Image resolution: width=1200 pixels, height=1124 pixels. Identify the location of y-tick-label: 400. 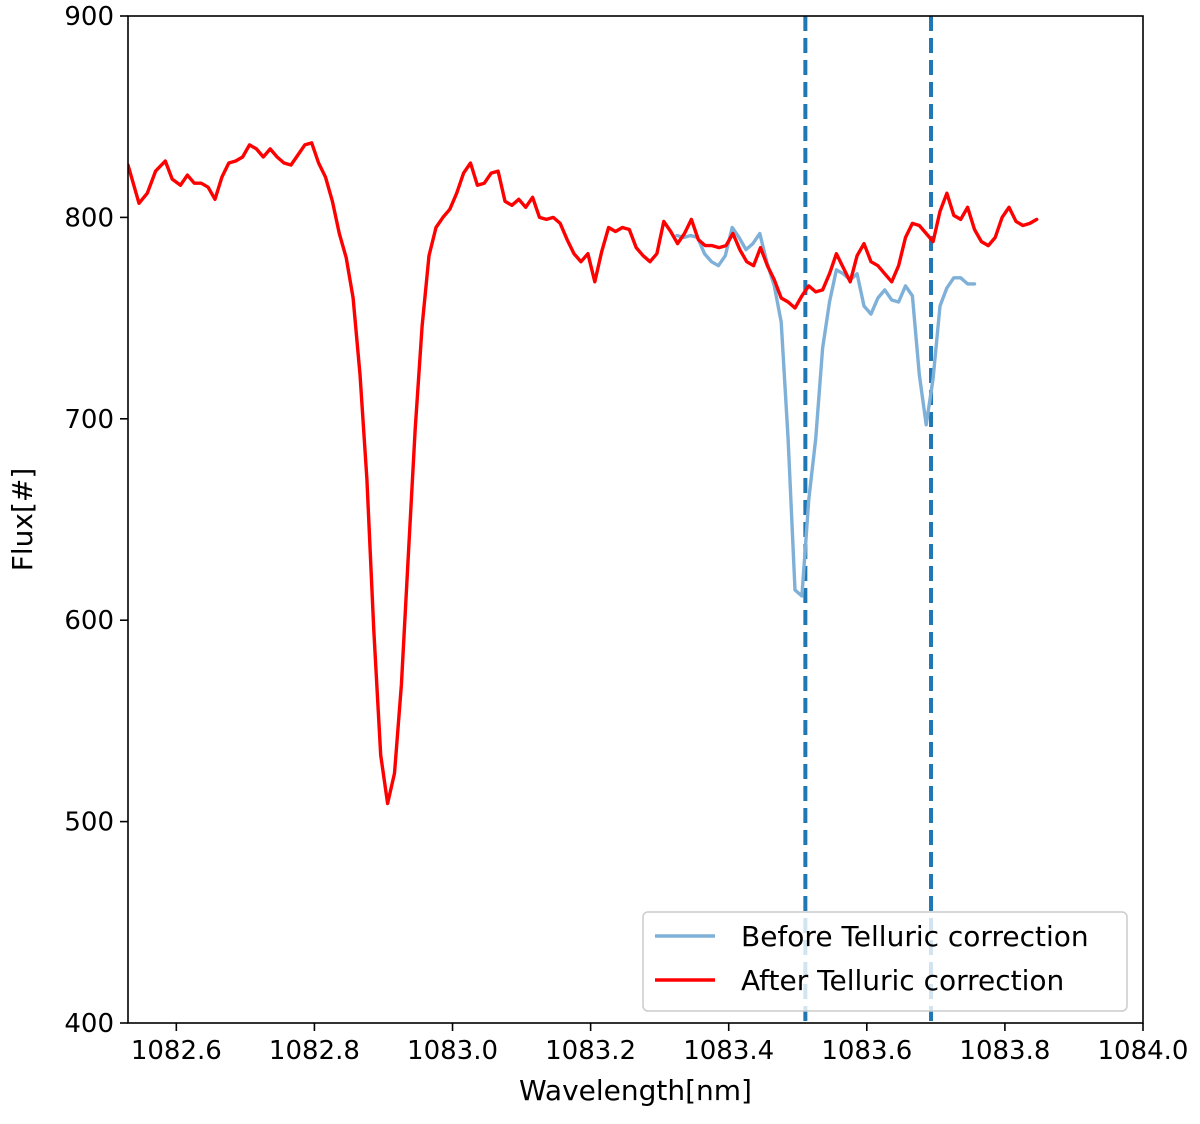
(89, 1024).